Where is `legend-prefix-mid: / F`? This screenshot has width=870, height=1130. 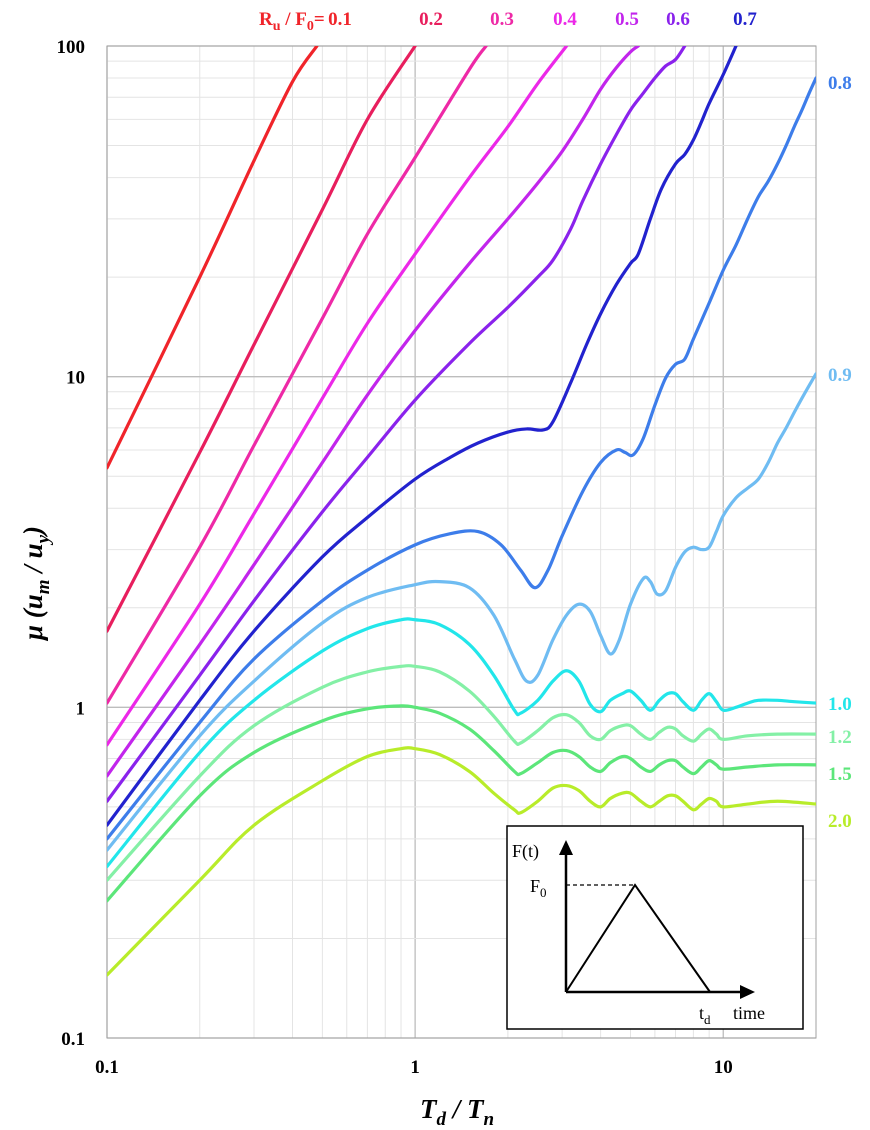
legend-prefix-mid: / F is located at coordinates (294, 19).